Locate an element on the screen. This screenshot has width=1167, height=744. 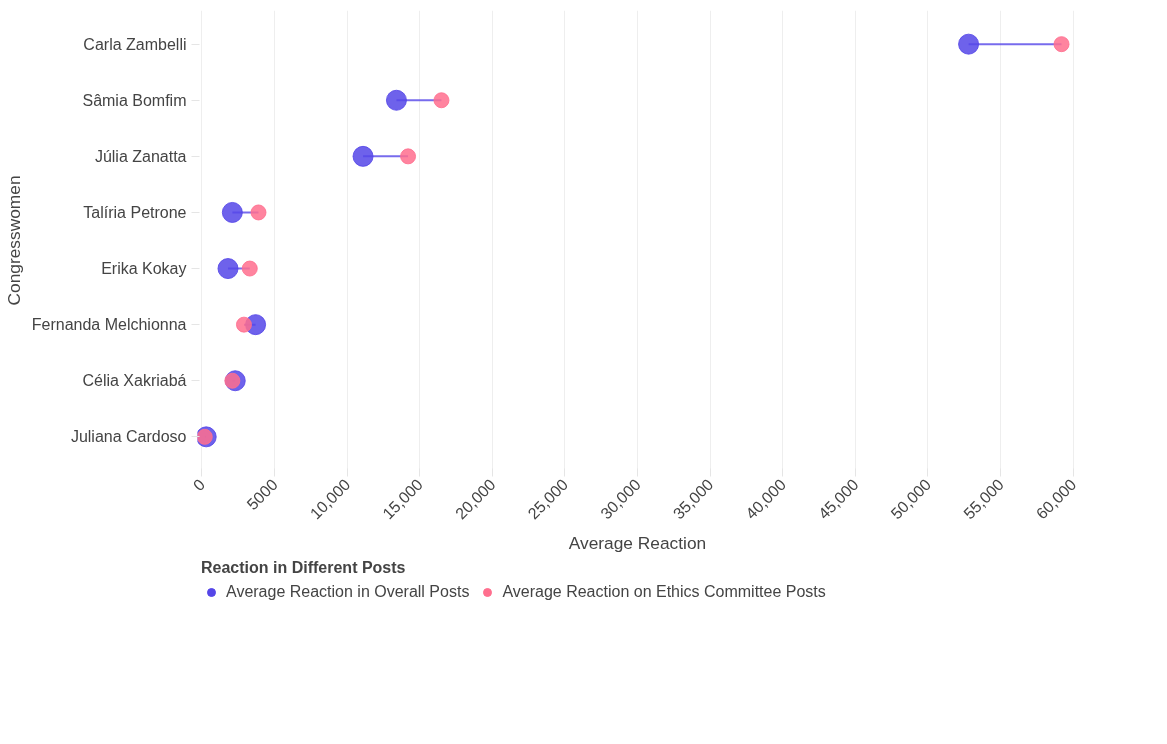
y-tick-label: Erika Kokay is located at coordinates (144, 269).